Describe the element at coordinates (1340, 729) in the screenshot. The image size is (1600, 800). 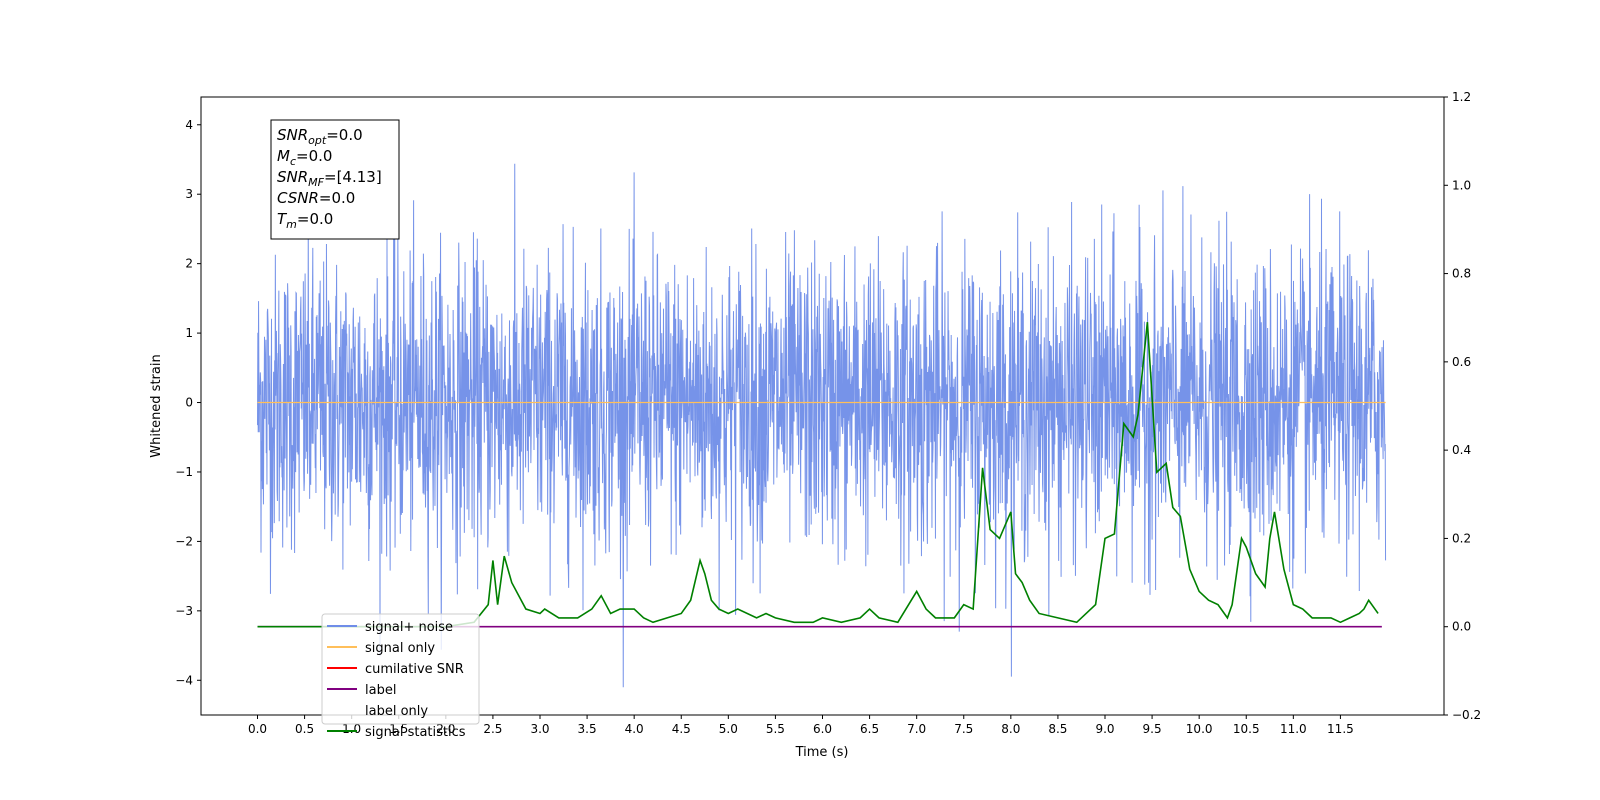
I see `x-tick-label: 11.5` at that location.